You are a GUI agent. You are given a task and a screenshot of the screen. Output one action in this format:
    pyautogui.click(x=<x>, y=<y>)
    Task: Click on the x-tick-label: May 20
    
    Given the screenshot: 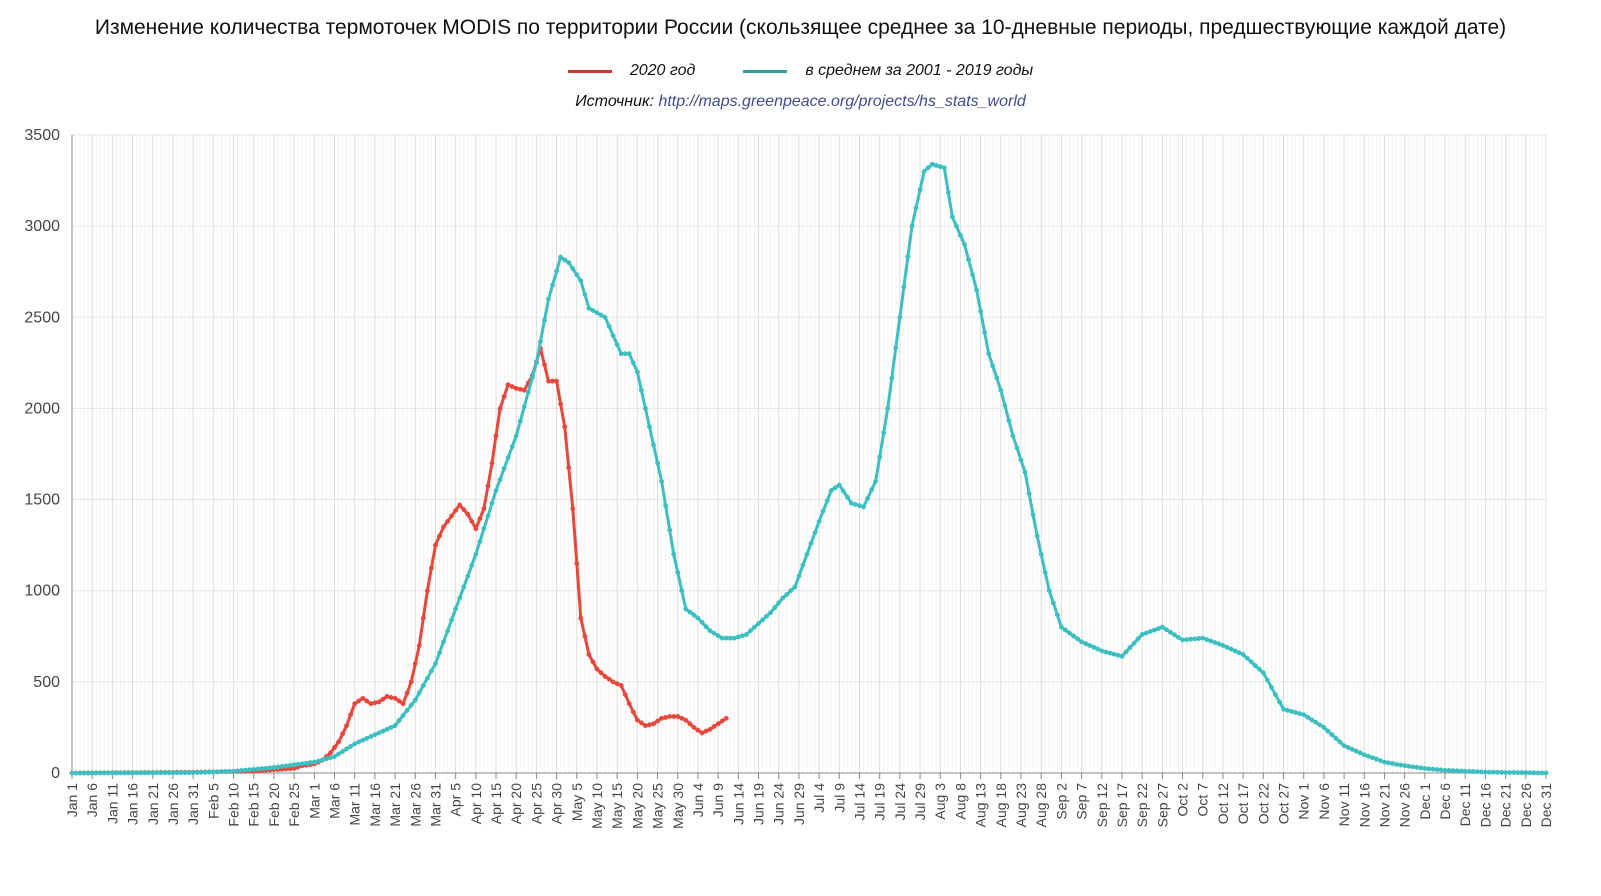 What is the action you would take?
    pyautogui.click(x=637, y=806)
    